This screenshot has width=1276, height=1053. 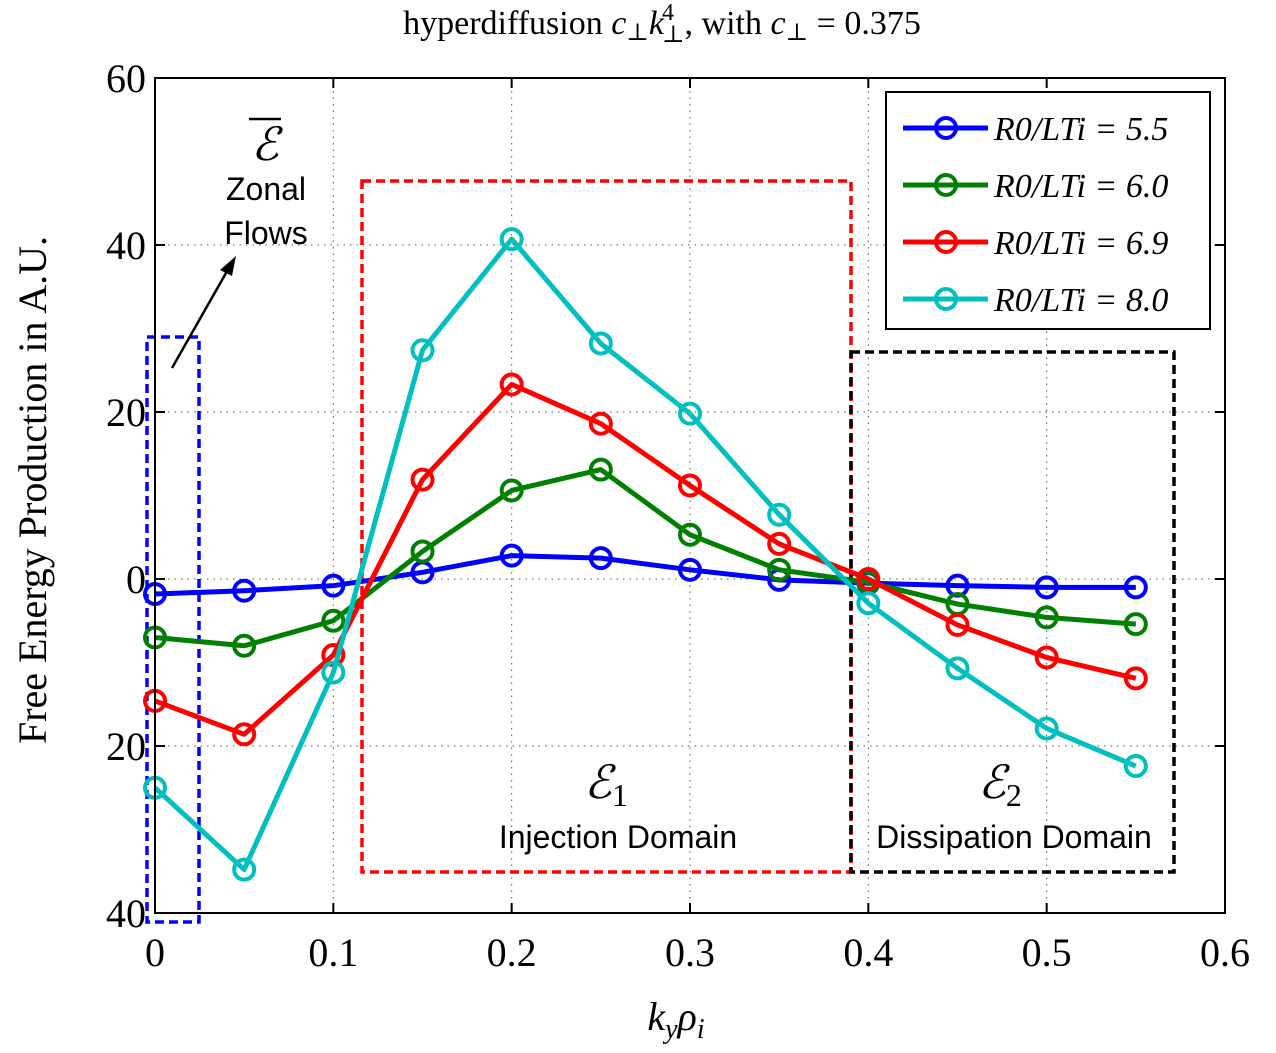 I want to click on dissipation-domain-box, so click(x=1012, y=612).